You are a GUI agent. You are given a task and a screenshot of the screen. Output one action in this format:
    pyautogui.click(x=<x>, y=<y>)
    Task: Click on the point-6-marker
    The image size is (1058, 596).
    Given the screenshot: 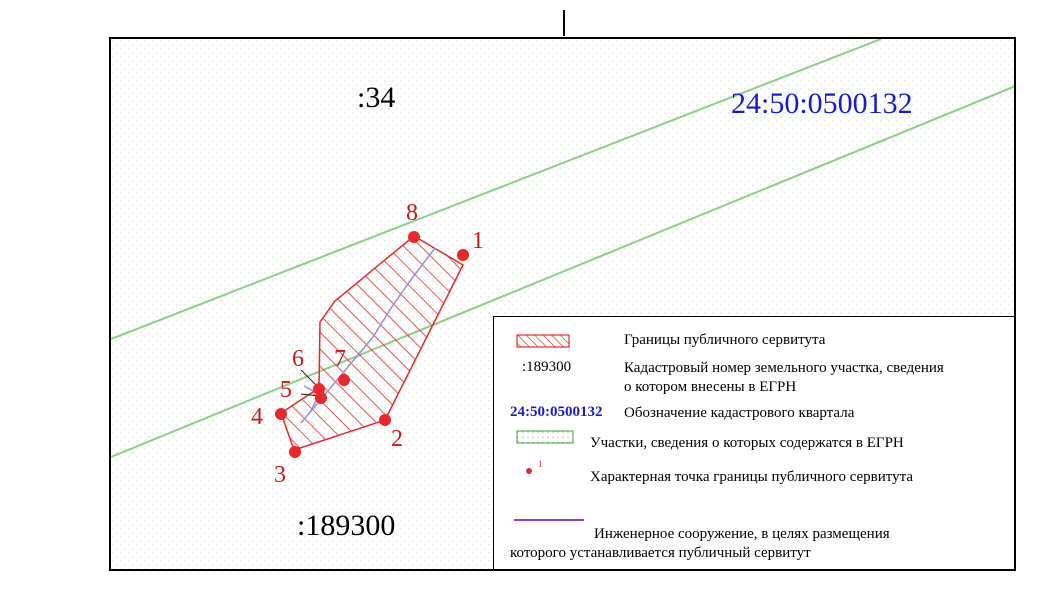 What is the action you would take?
    pyautogui.click(x=319, y=389)
    